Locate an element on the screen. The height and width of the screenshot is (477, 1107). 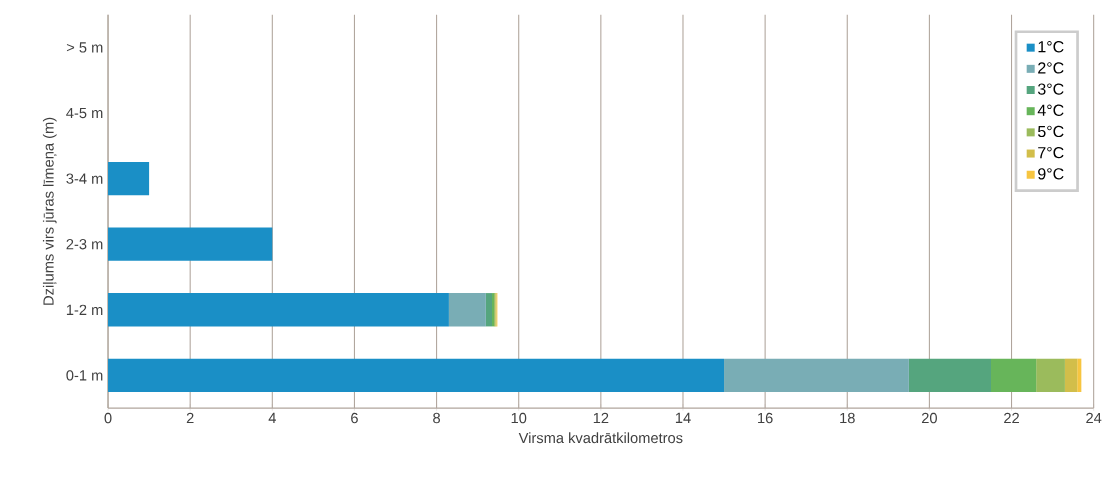
legend-label: 9°C is located at coordinates (1051, 173).